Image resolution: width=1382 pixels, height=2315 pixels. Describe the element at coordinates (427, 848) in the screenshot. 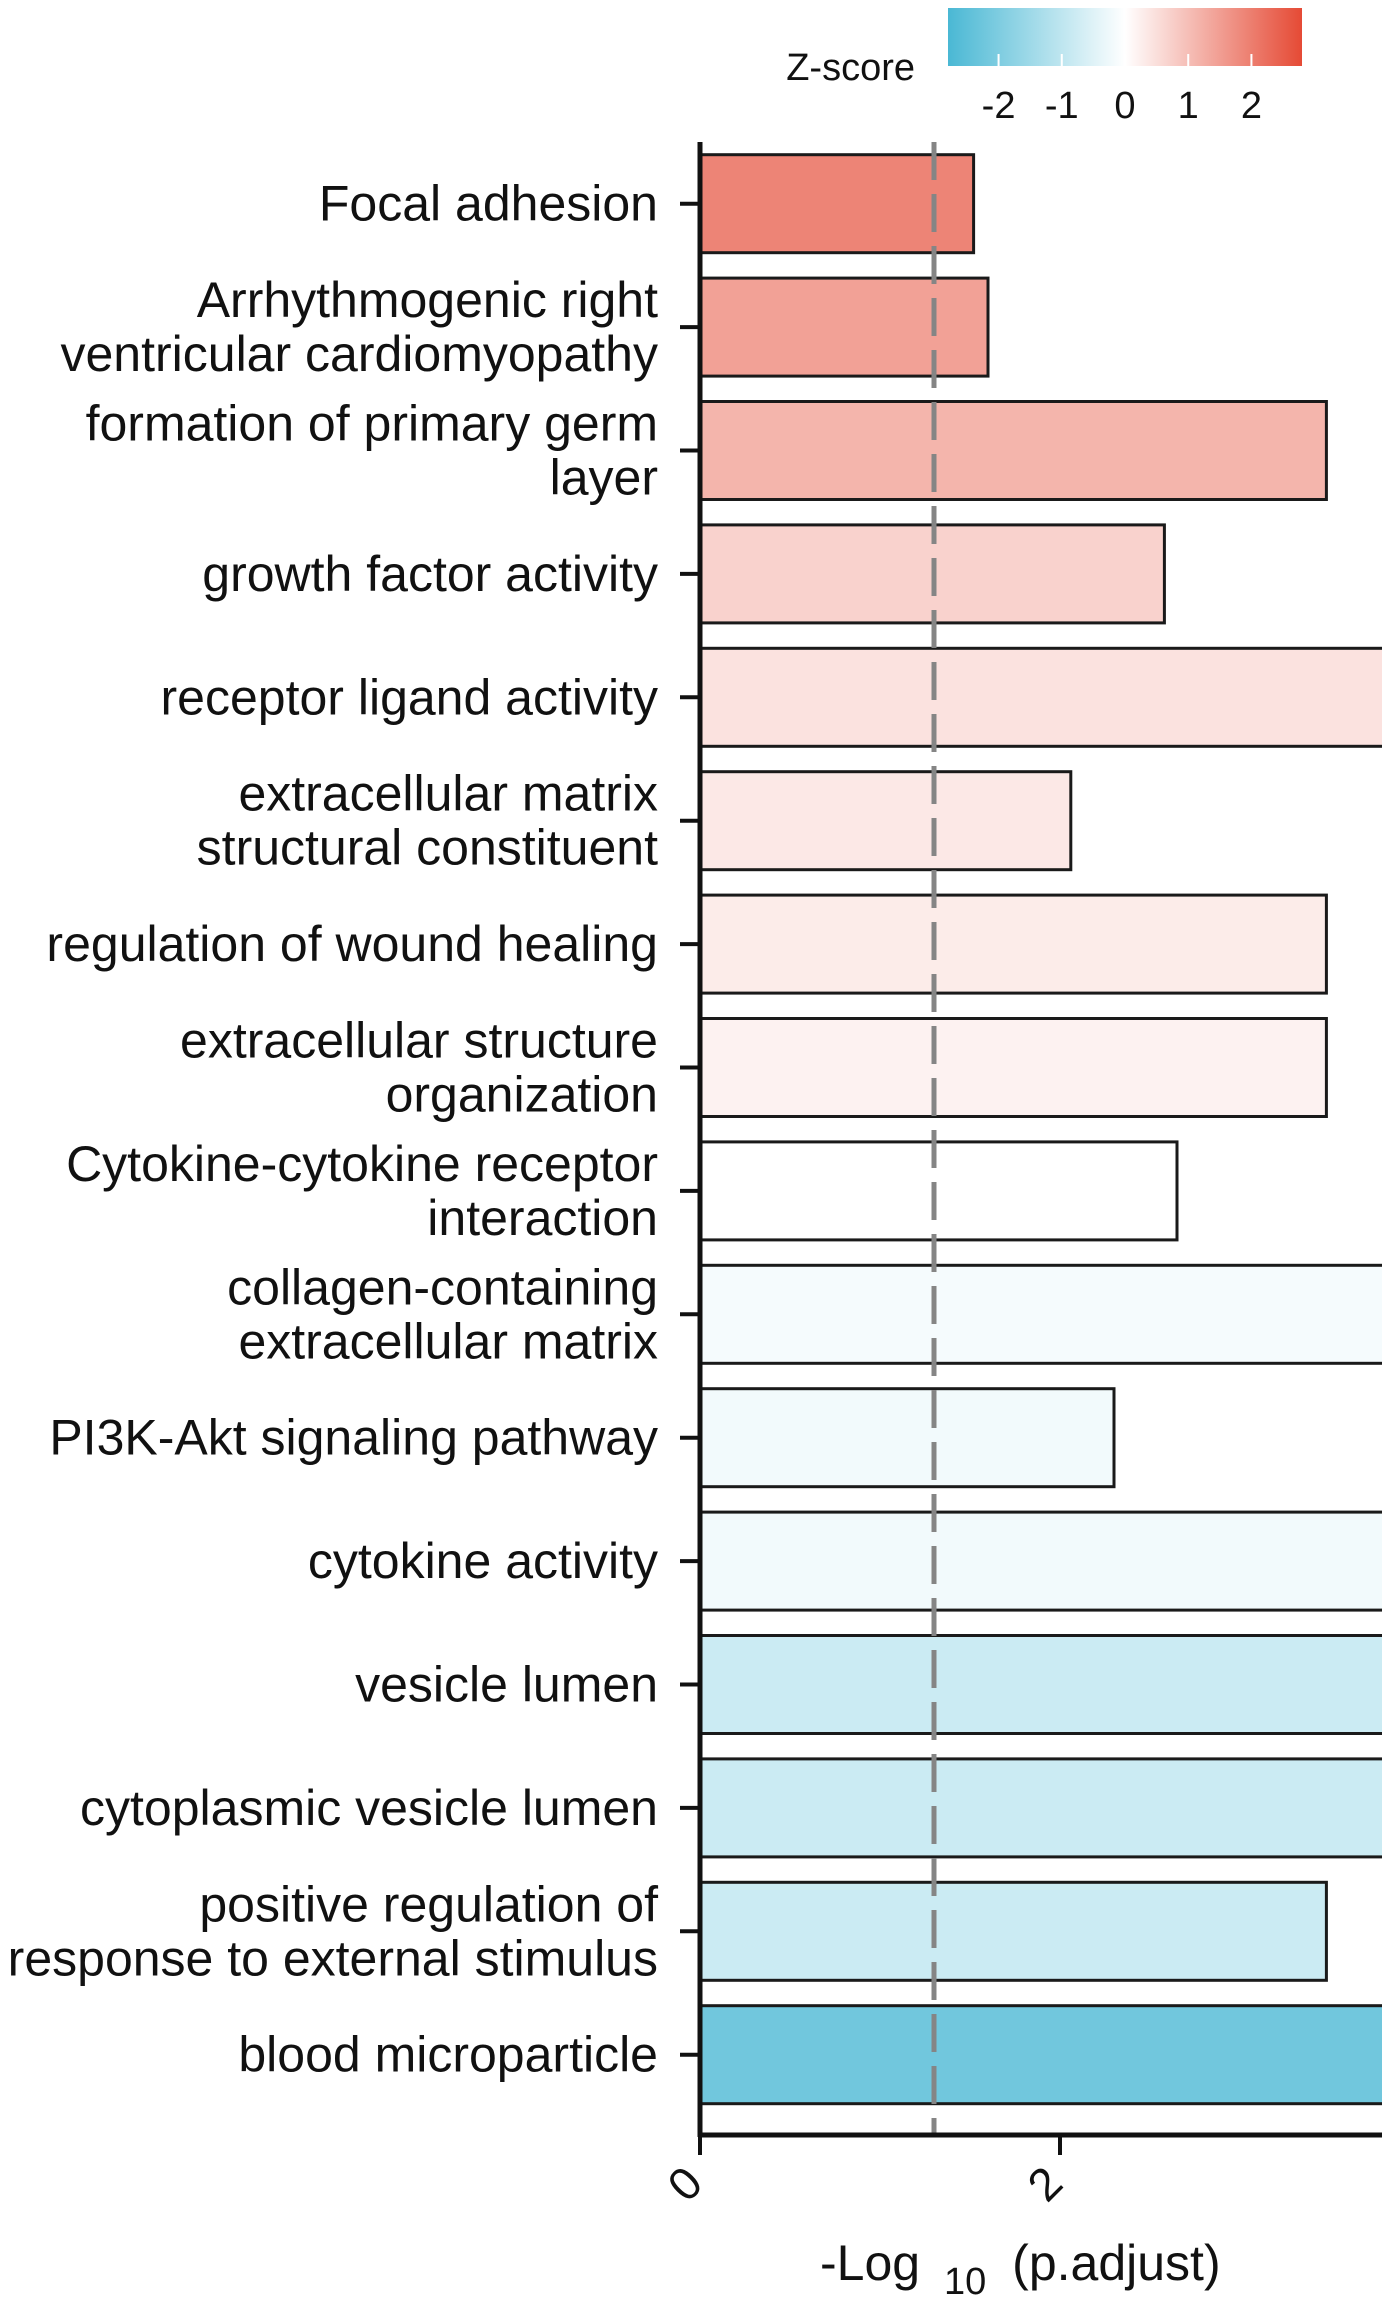

I see `category-label-line: structural constituent` at that location.